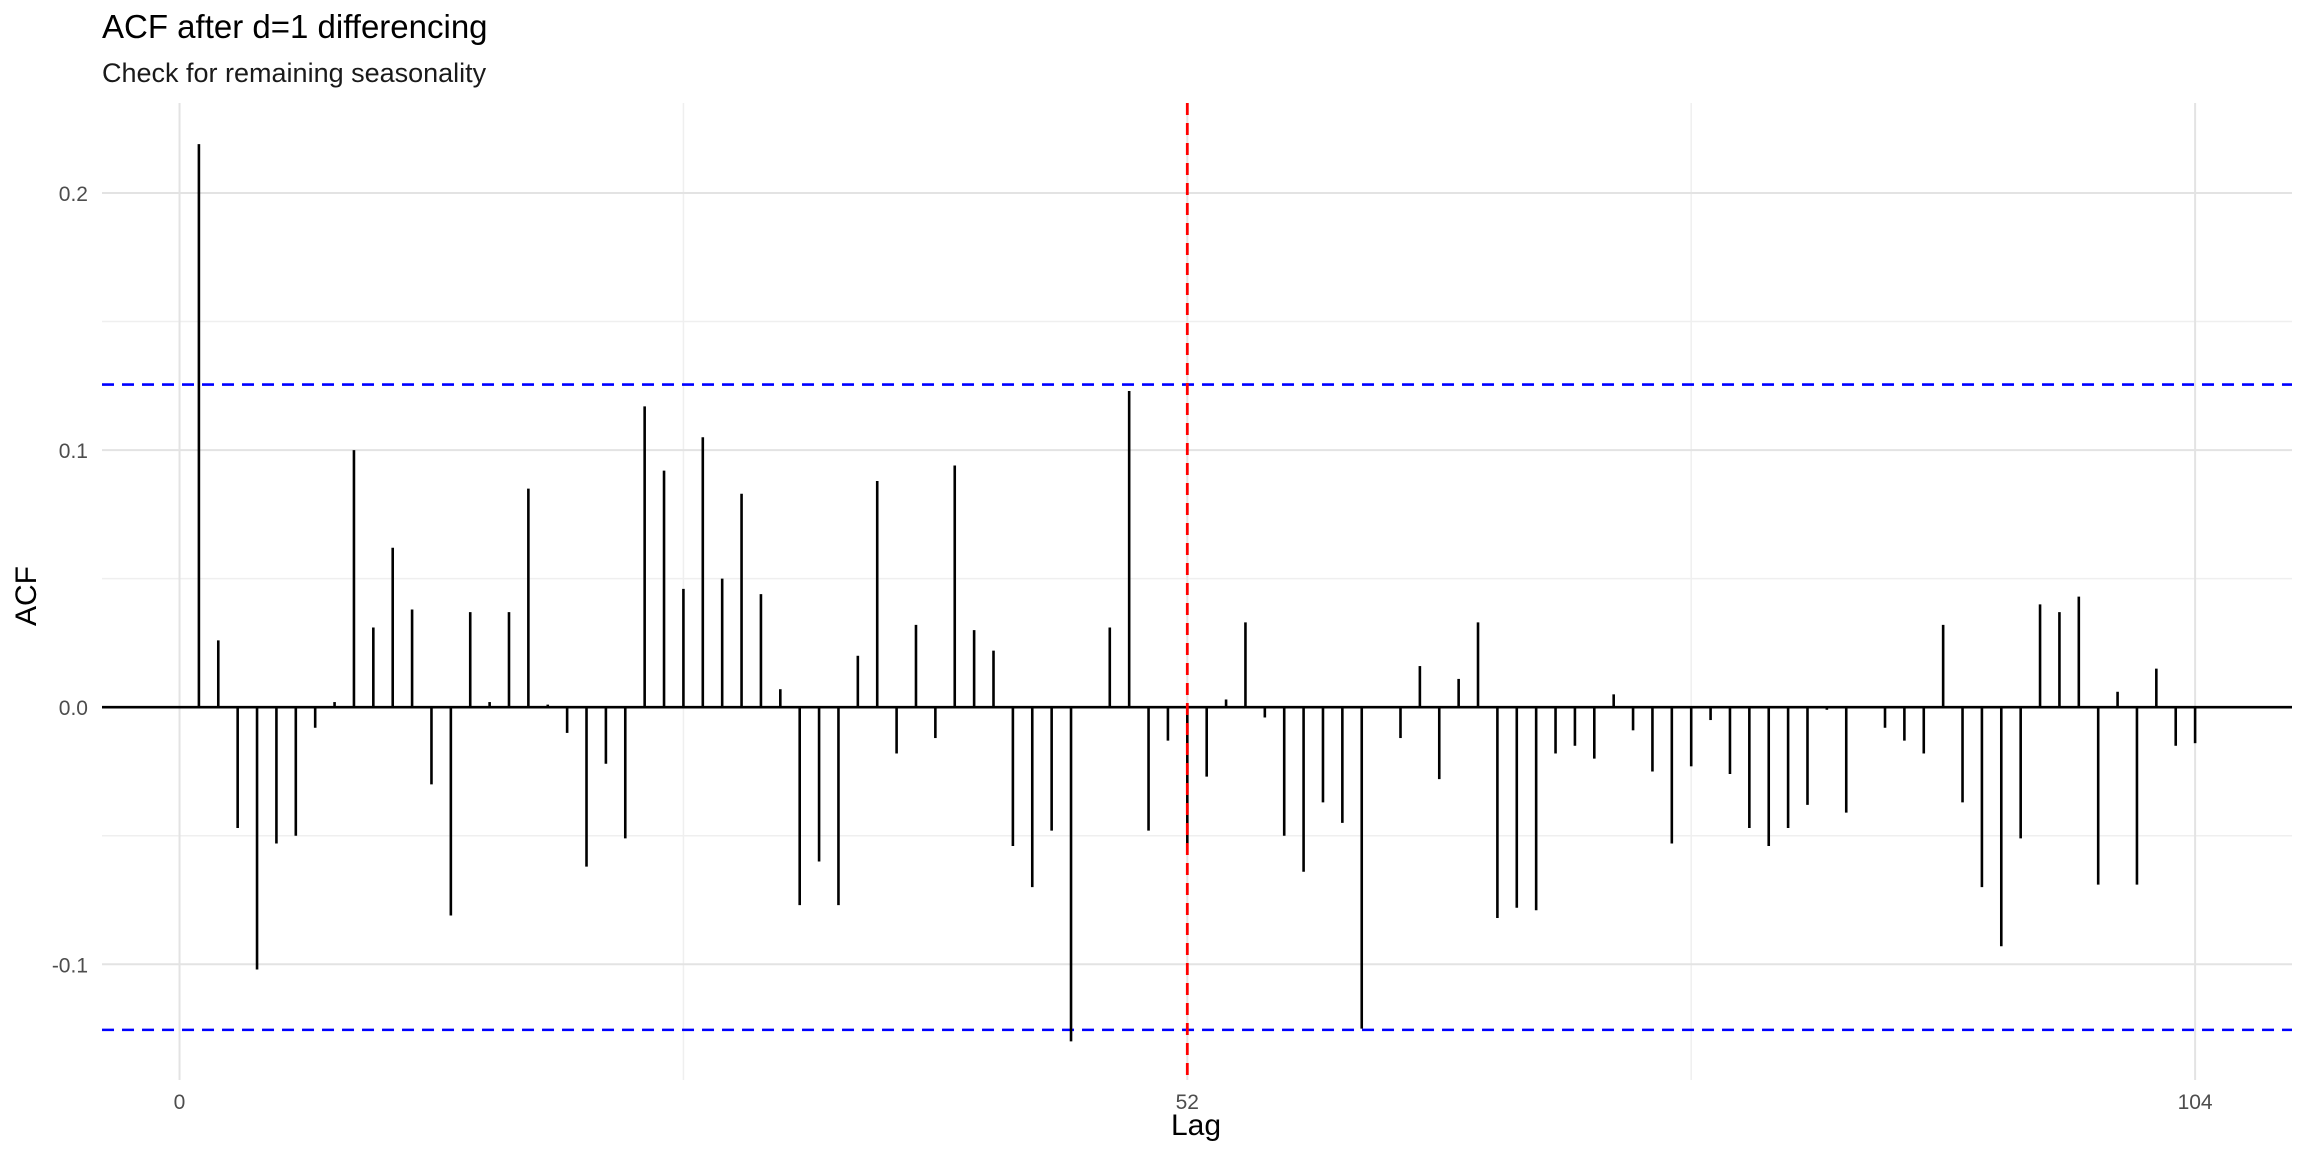 The width and height of the screenshot is (2304, 1152). Describe the element at coordinates (73, 194) in the screenshot. I see `y-tick-label: 0.2` at that location.